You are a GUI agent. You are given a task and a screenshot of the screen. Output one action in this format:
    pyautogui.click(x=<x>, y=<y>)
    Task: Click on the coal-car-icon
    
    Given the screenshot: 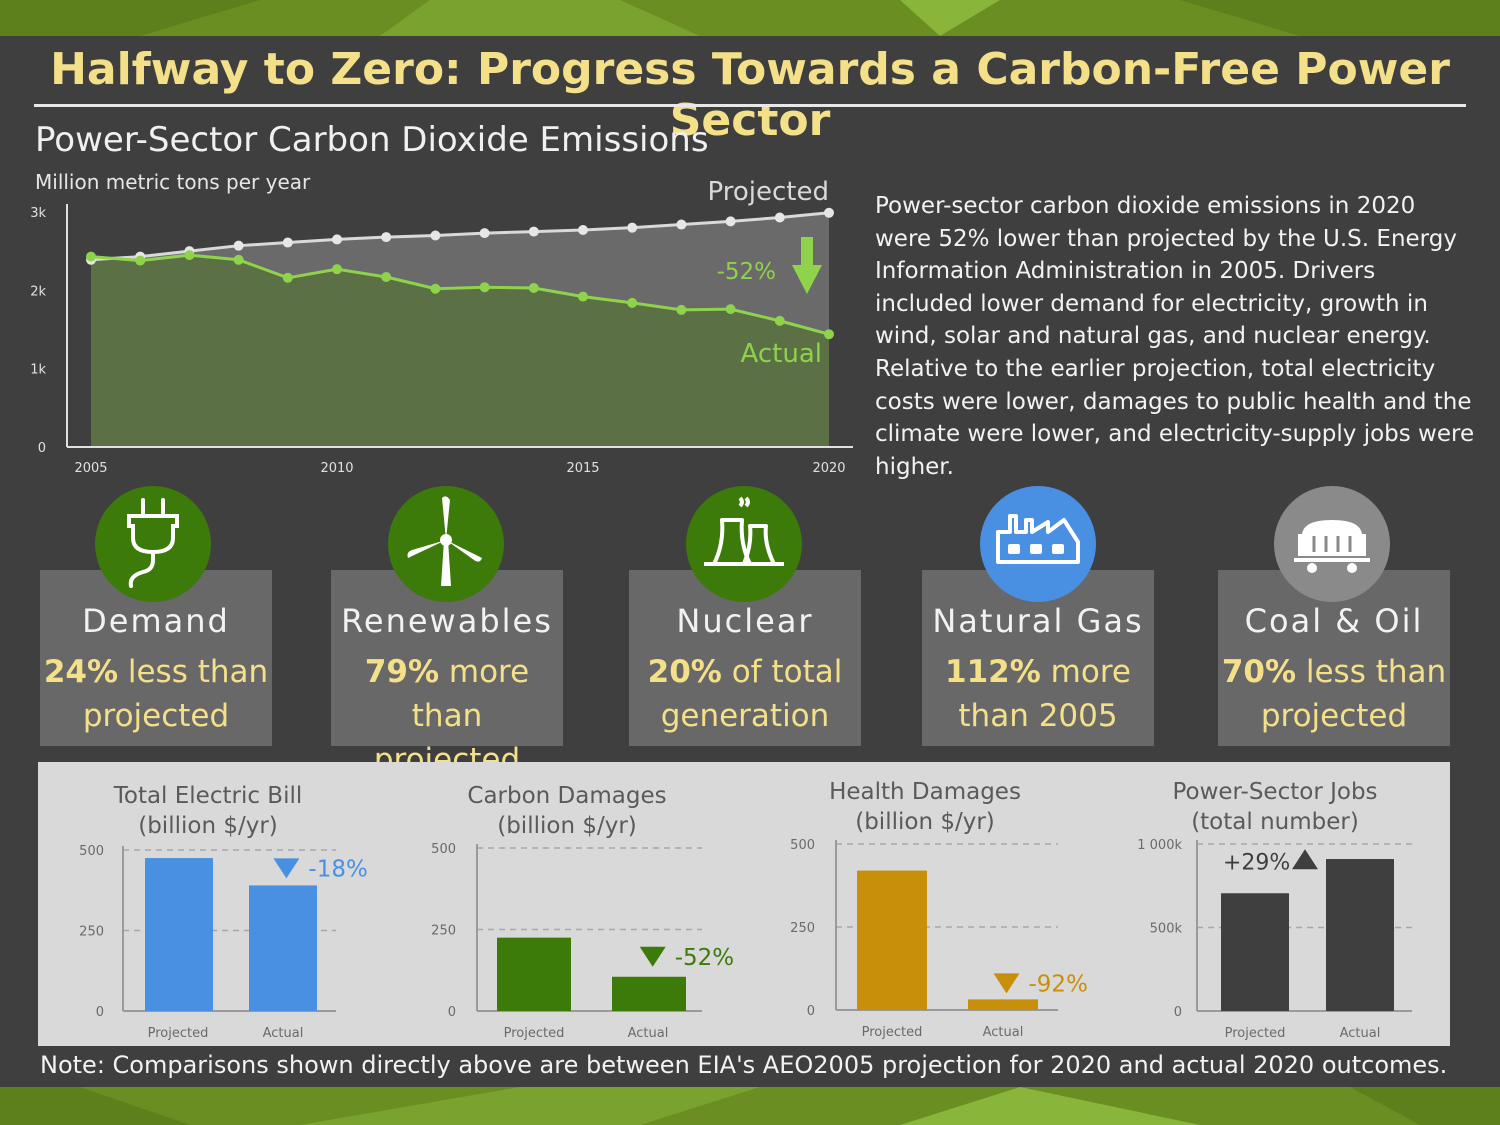 What is the action you would take?
    pyautogui.click(x=1332, y=546)
    